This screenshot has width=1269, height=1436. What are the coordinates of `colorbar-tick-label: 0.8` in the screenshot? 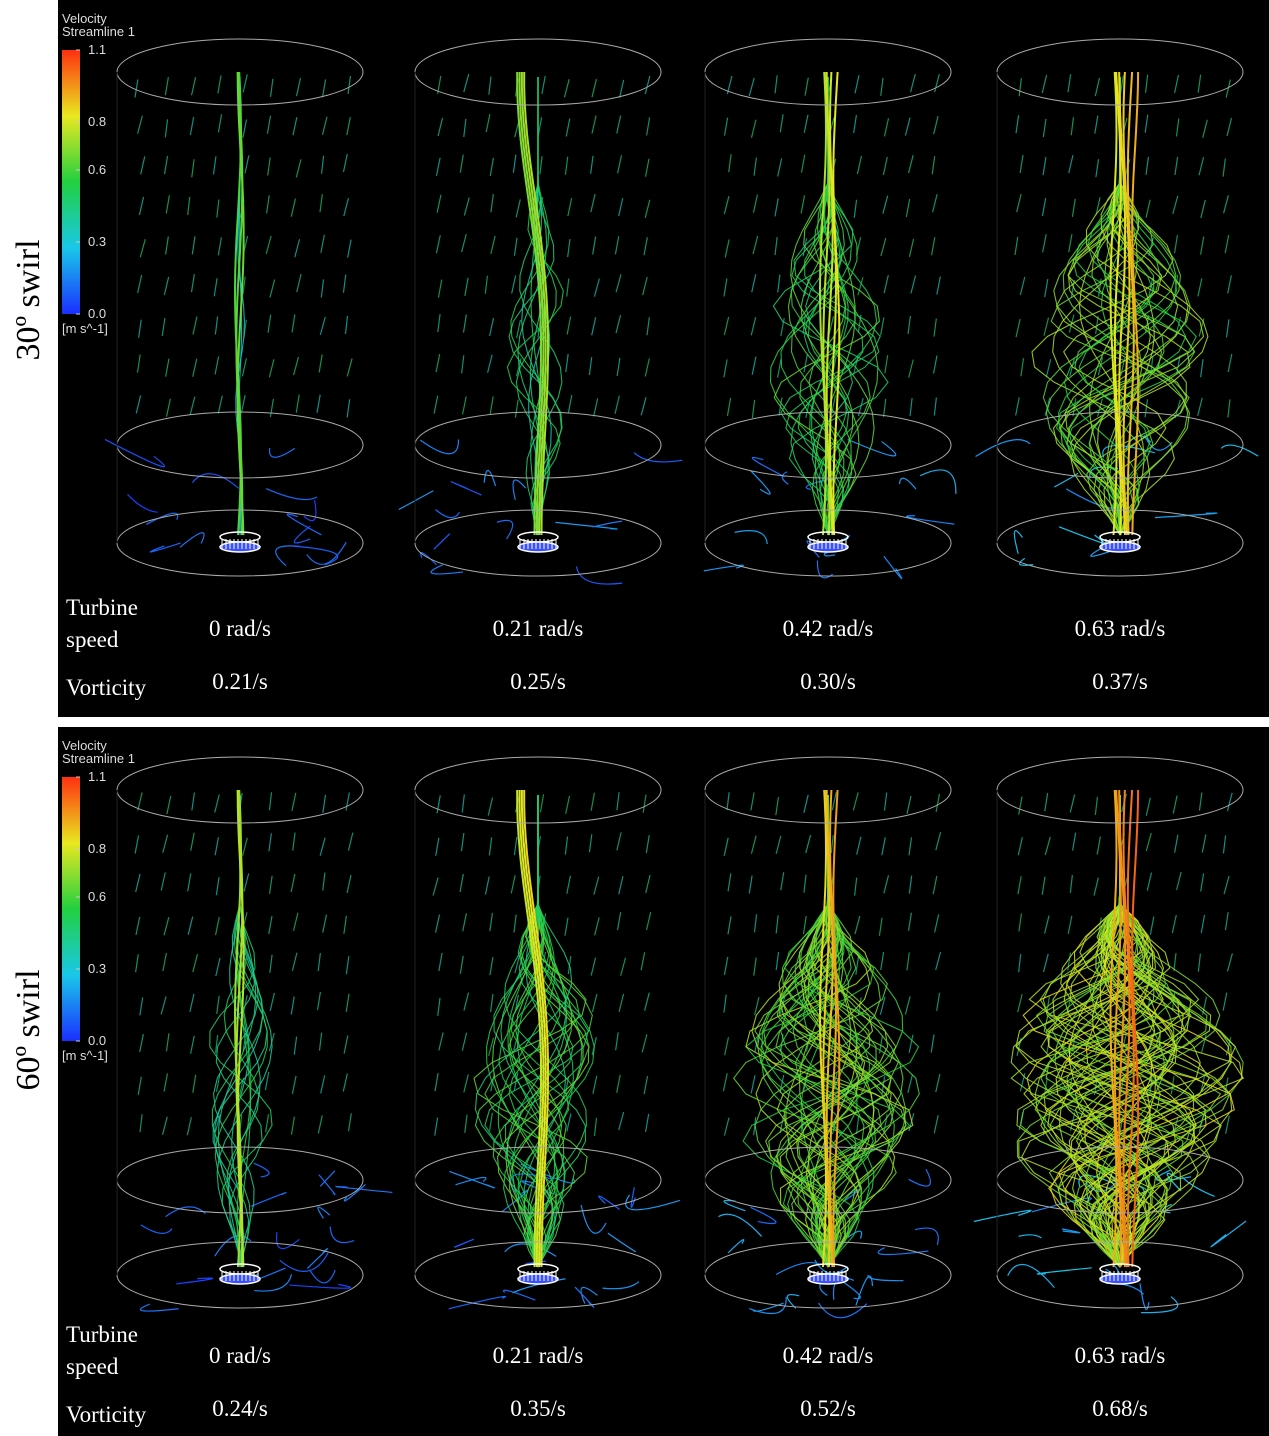 It's located at (97, 121).